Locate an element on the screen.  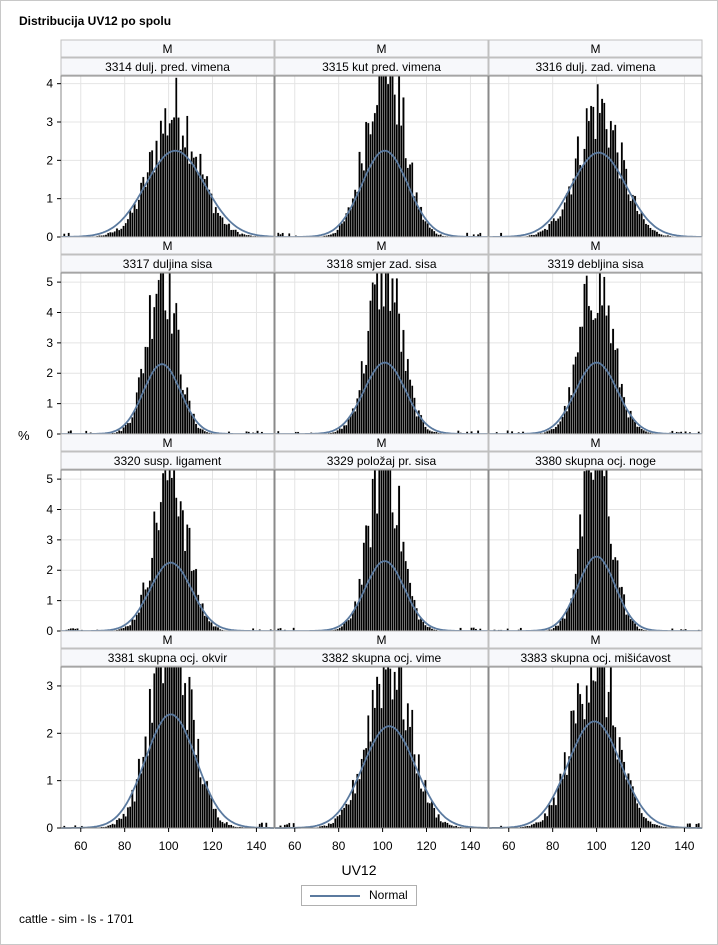
panel-11: M 3382 skupna ocj. vime 60 80 100 120 140 is located at coordinates (381, 741).